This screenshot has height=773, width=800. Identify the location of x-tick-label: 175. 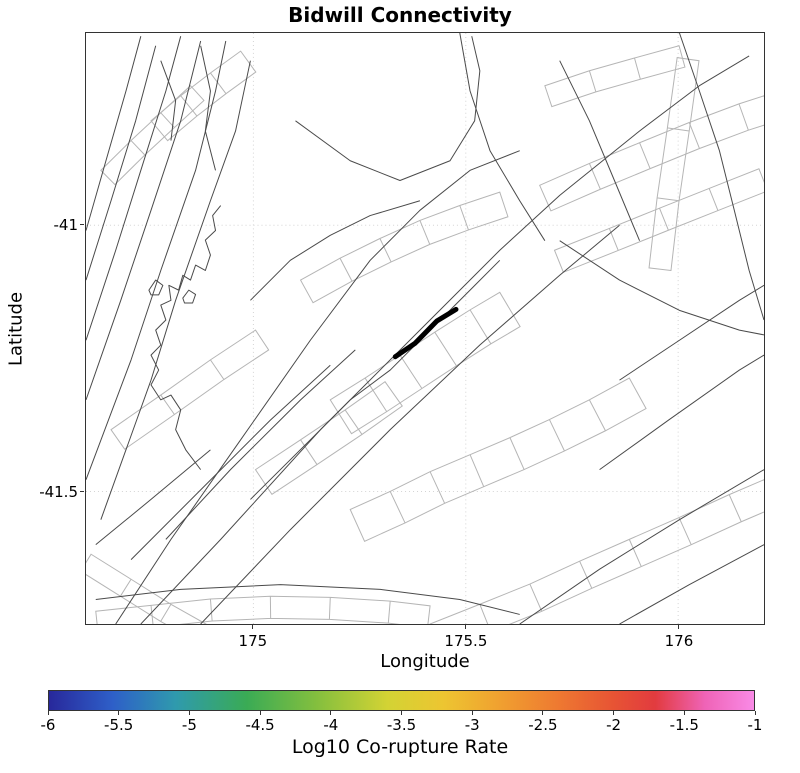
(253, 641).